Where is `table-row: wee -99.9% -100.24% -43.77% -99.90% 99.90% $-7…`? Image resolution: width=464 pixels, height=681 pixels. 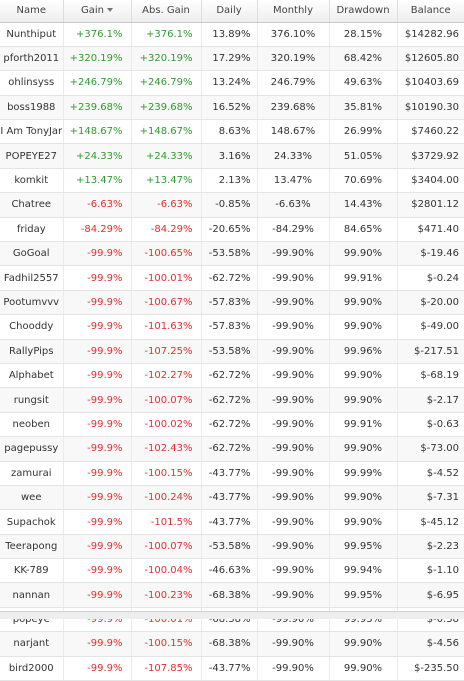
table-row: wee -99.9% -100.24% -43.77% -99.90% 99.90% $-7… is located at coordinates (232, 498).